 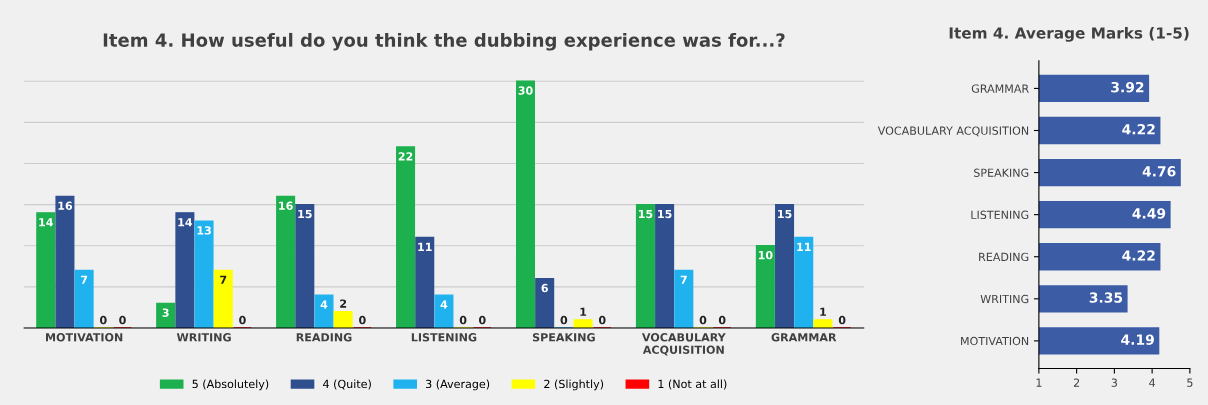 I want to click on data-label: 3.92, so click(x=1127, y=87).